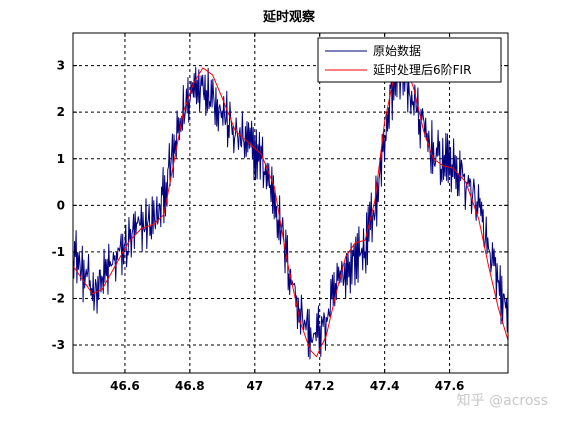 Image resolution: width=561 pixels, height=425 pixels. I want to click on legend: 原始数据 延时处理后6阶FIR, so click(409, 60).